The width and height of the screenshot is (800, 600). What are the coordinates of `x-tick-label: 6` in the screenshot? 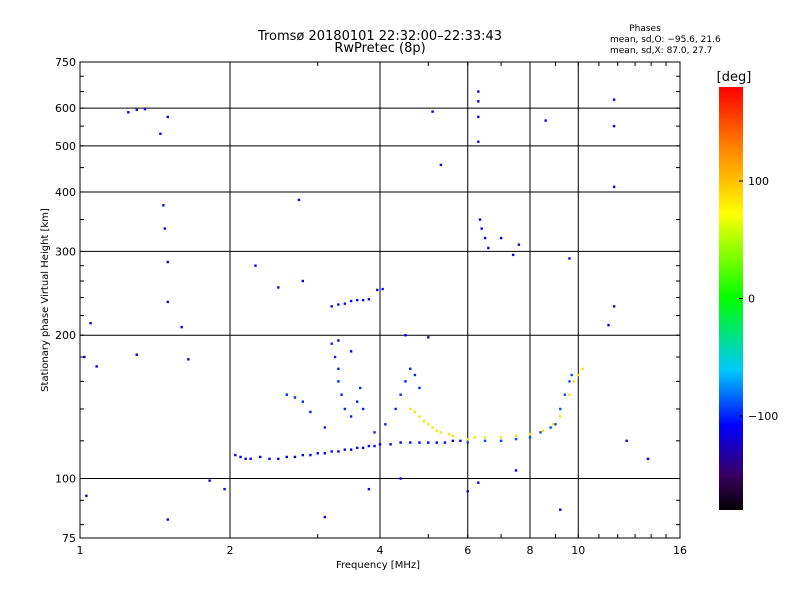 It's located at (467, 550).